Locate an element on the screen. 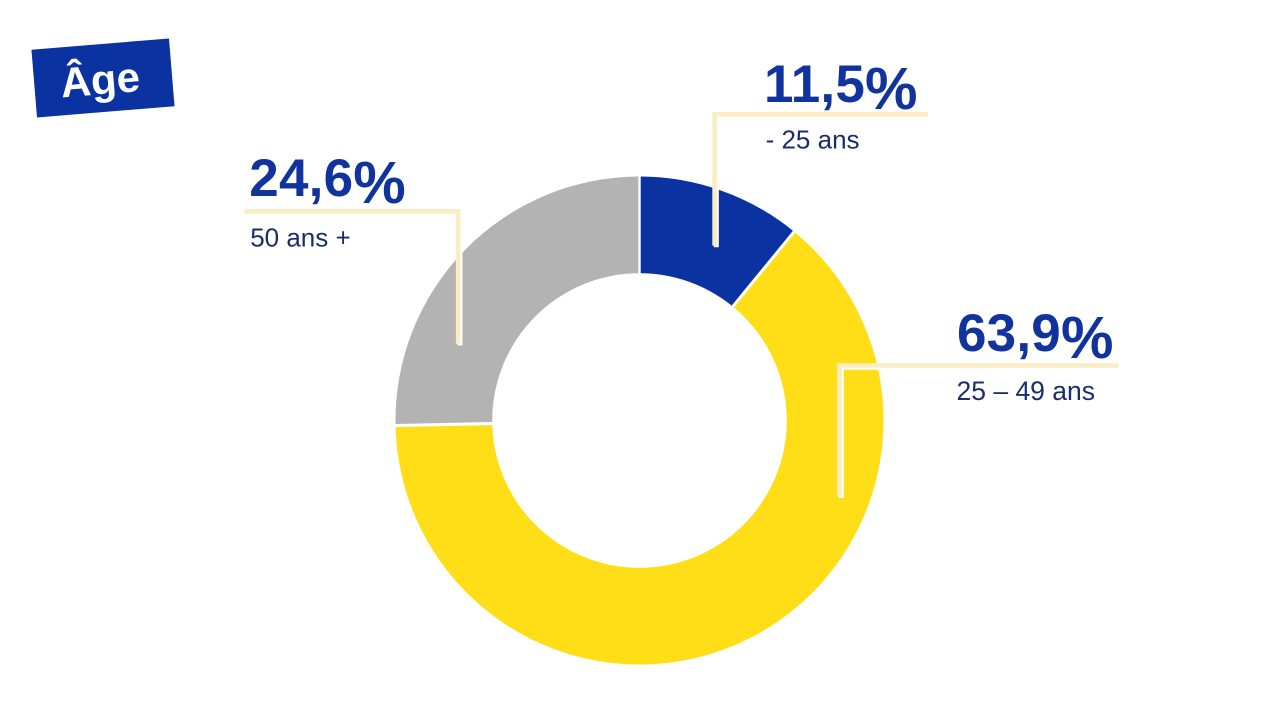  svg-text: 50 ans + is located at coordinates (300, 238).